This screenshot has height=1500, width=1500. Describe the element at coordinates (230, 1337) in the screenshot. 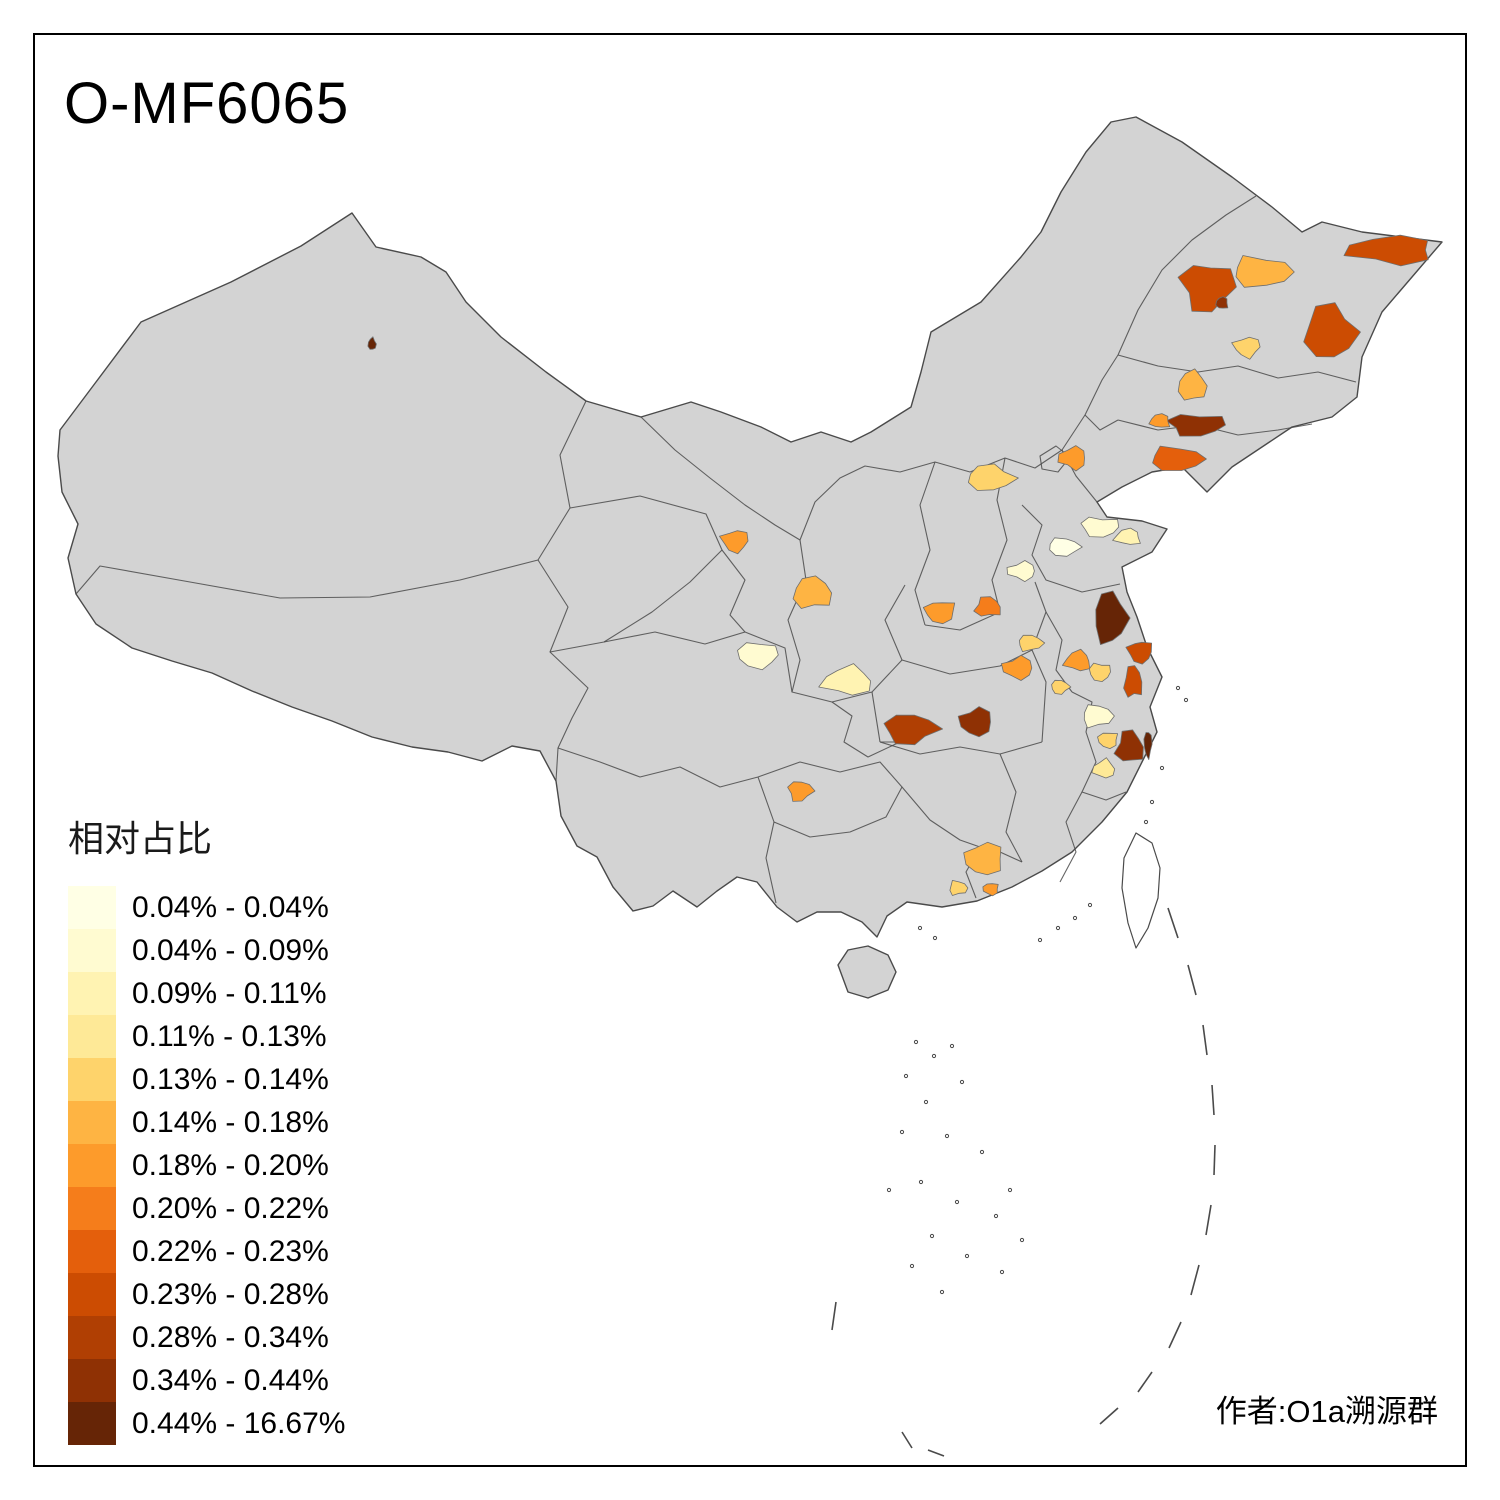

I see `legend-label: 0.28% - 0.34%` at that location.